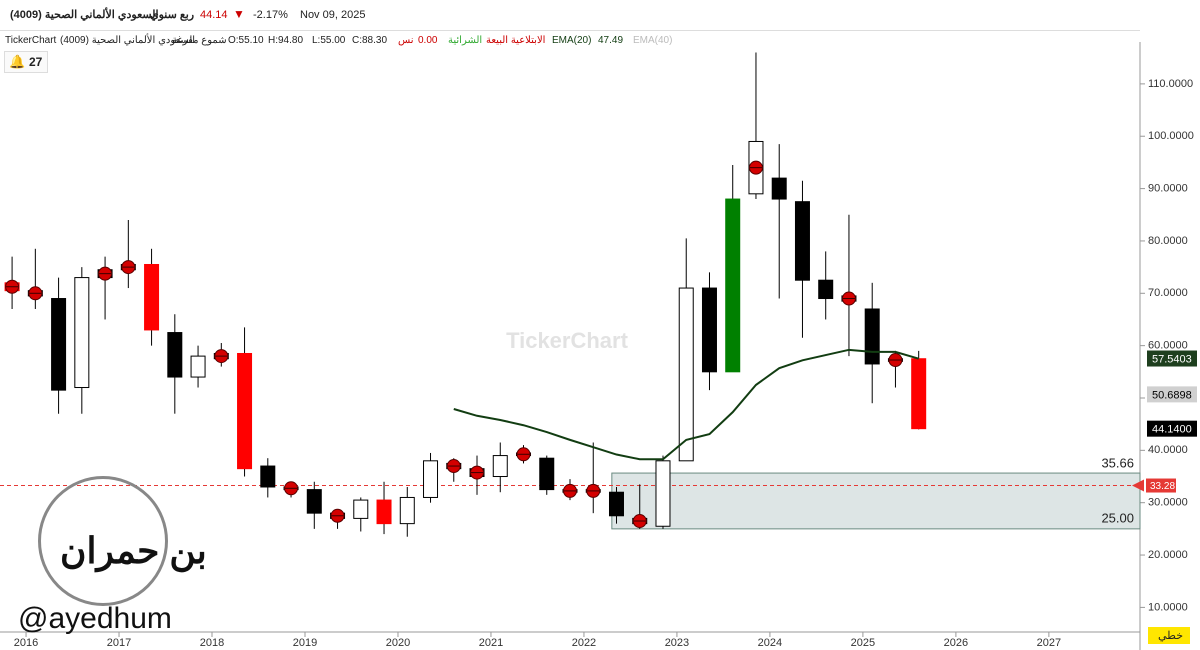 The height and width of the screenshot is (650, 1200). Describe the element at coordinates (398, 643) in the screenshot. I see `x-tick-label: 2020` at that location.